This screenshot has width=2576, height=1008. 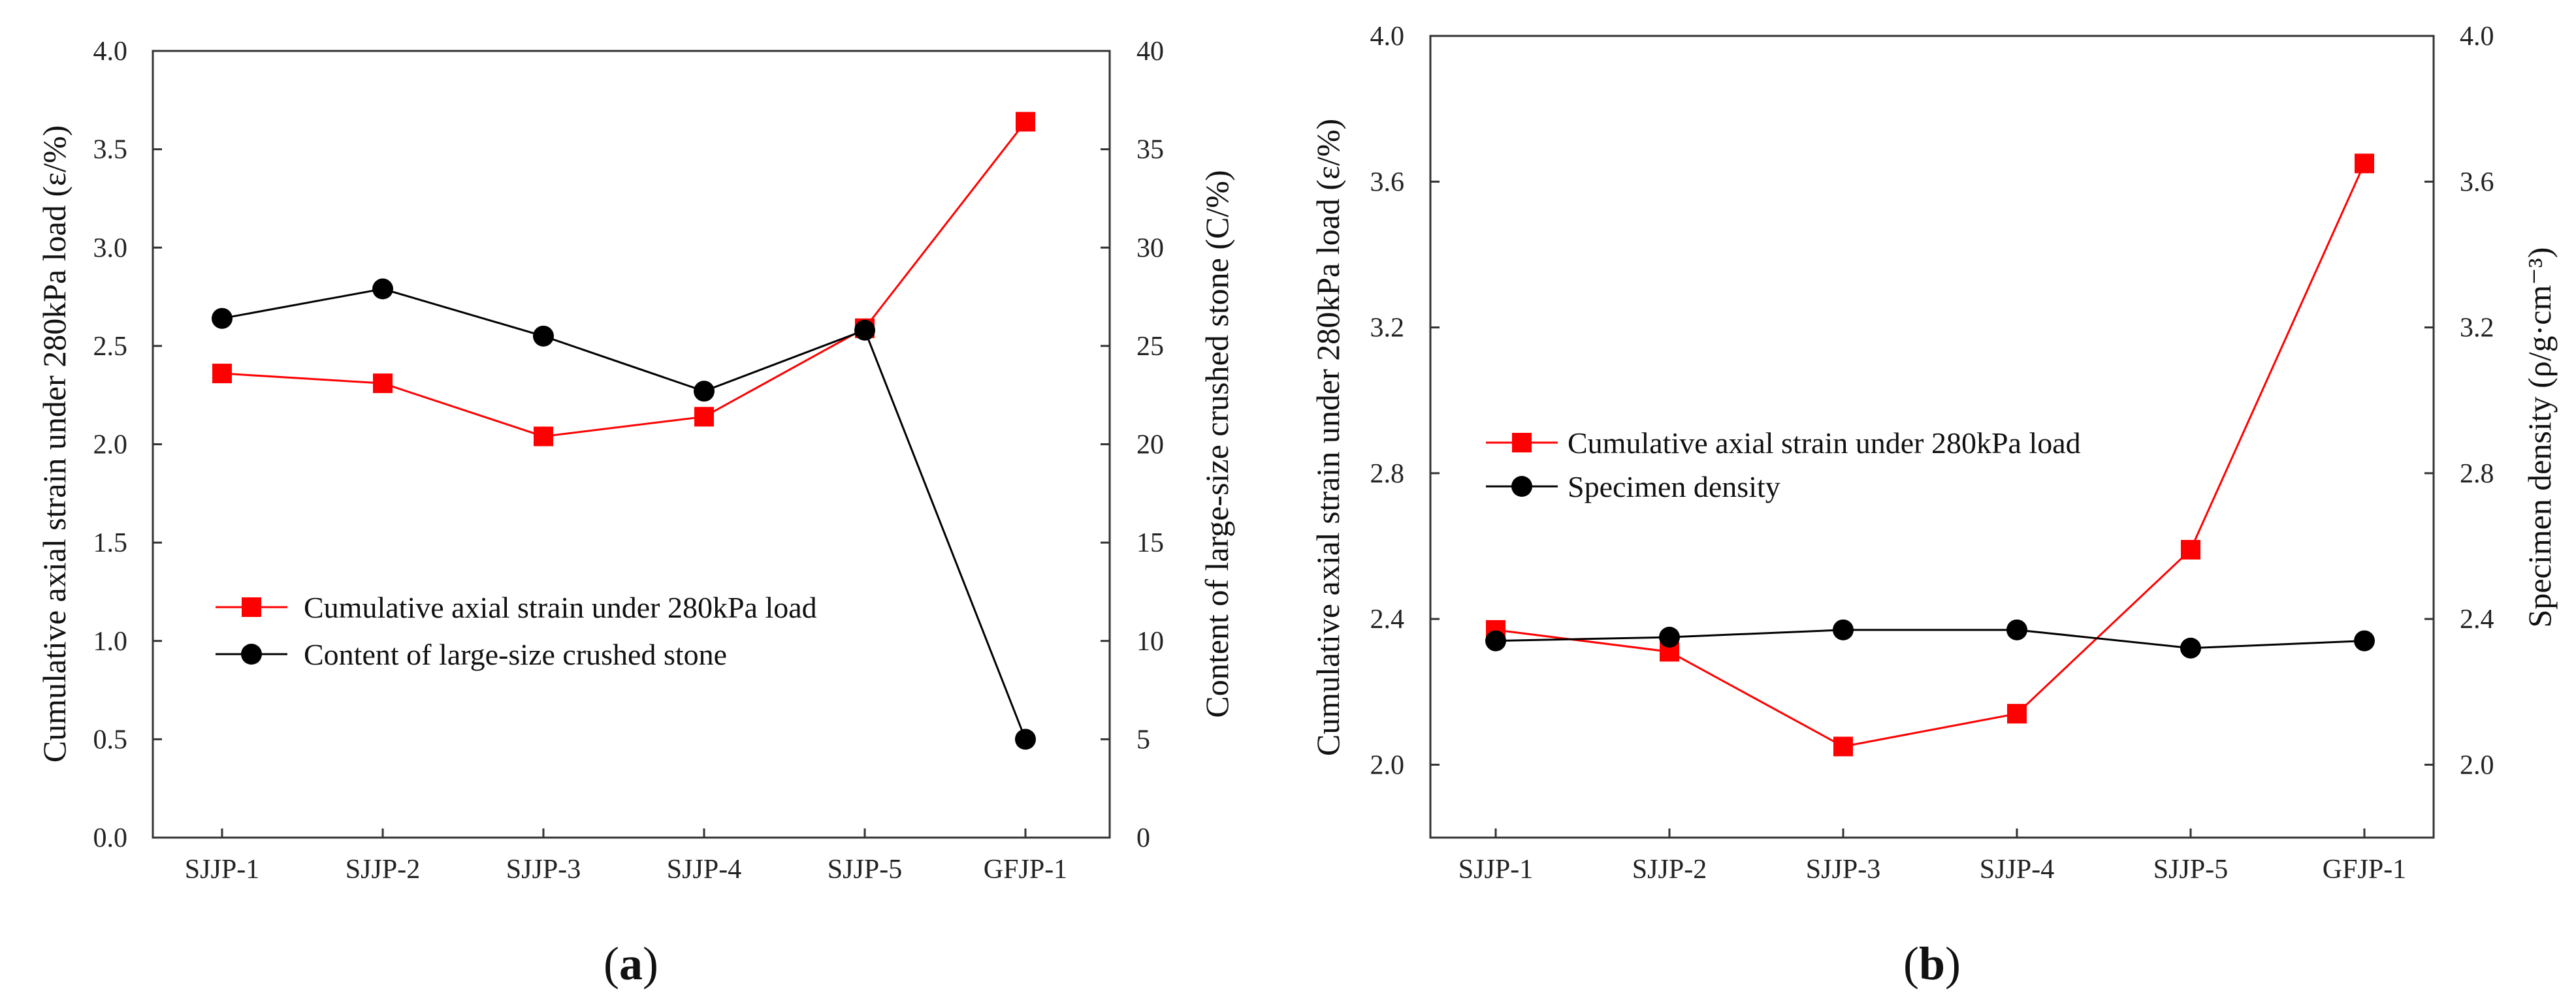 What do you see at coordinates (1930, 639) in the screenshot?
I see `panel-b-series-1-line` at bounding box center [1930, 639].